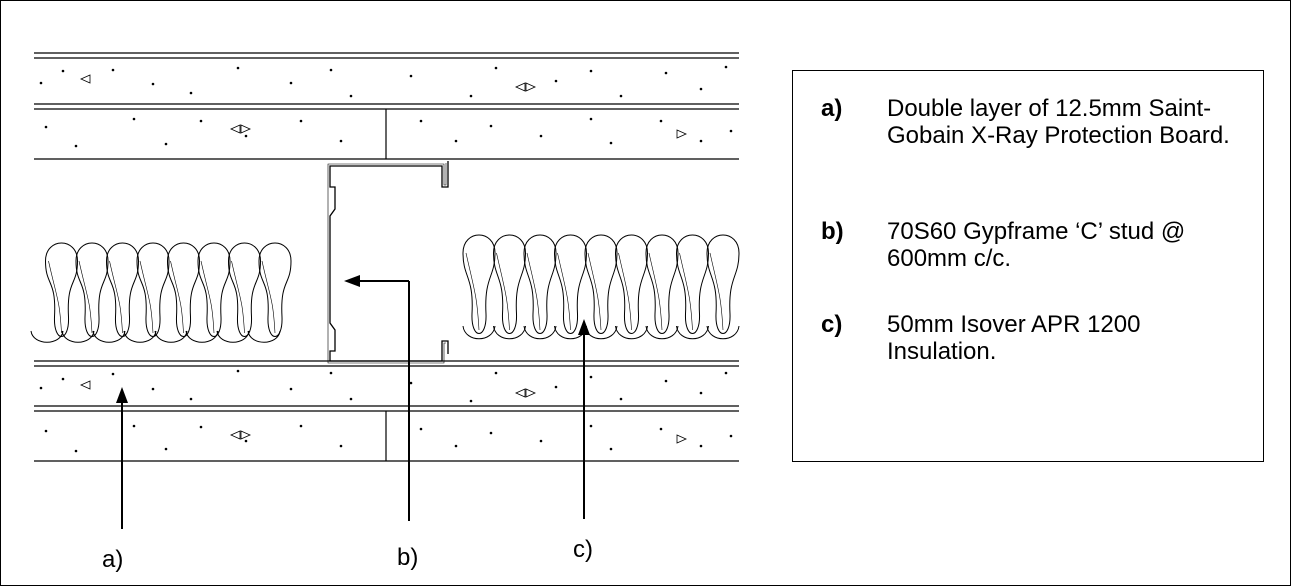 The width and height of the screenshot is (1291, 586). Describe the element at coordinates (122, 458) in the screenshot. I see `leader-a-arrow` at that location.